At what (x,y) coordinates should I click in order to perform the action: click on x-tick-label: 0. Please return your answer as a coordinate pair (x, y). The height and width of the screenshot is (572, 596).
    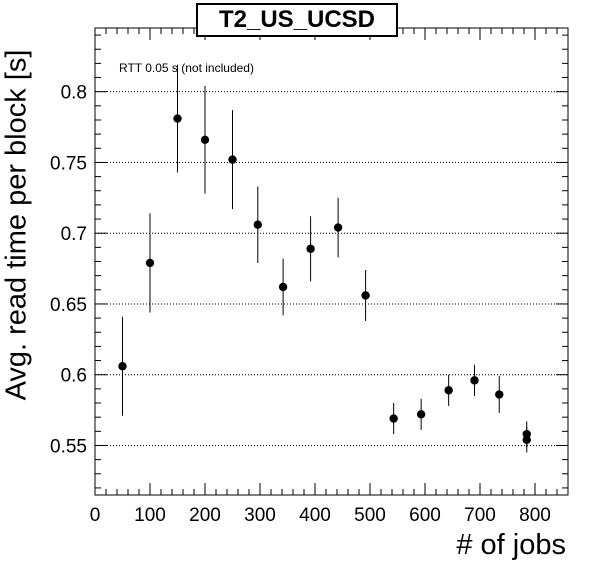
    Looking at the image, I should click on (95, 515).